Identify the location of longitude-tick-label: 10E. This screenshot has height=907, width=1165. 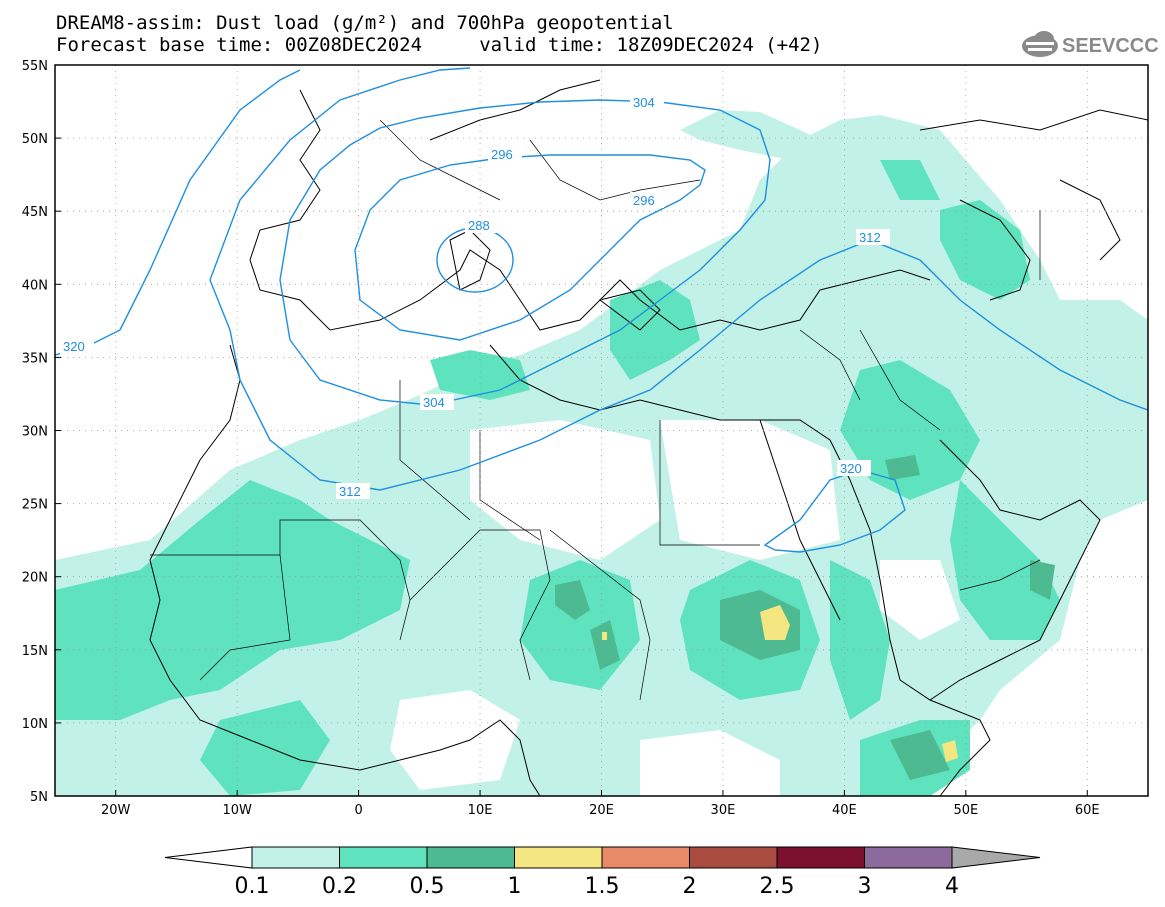
(480, 810).